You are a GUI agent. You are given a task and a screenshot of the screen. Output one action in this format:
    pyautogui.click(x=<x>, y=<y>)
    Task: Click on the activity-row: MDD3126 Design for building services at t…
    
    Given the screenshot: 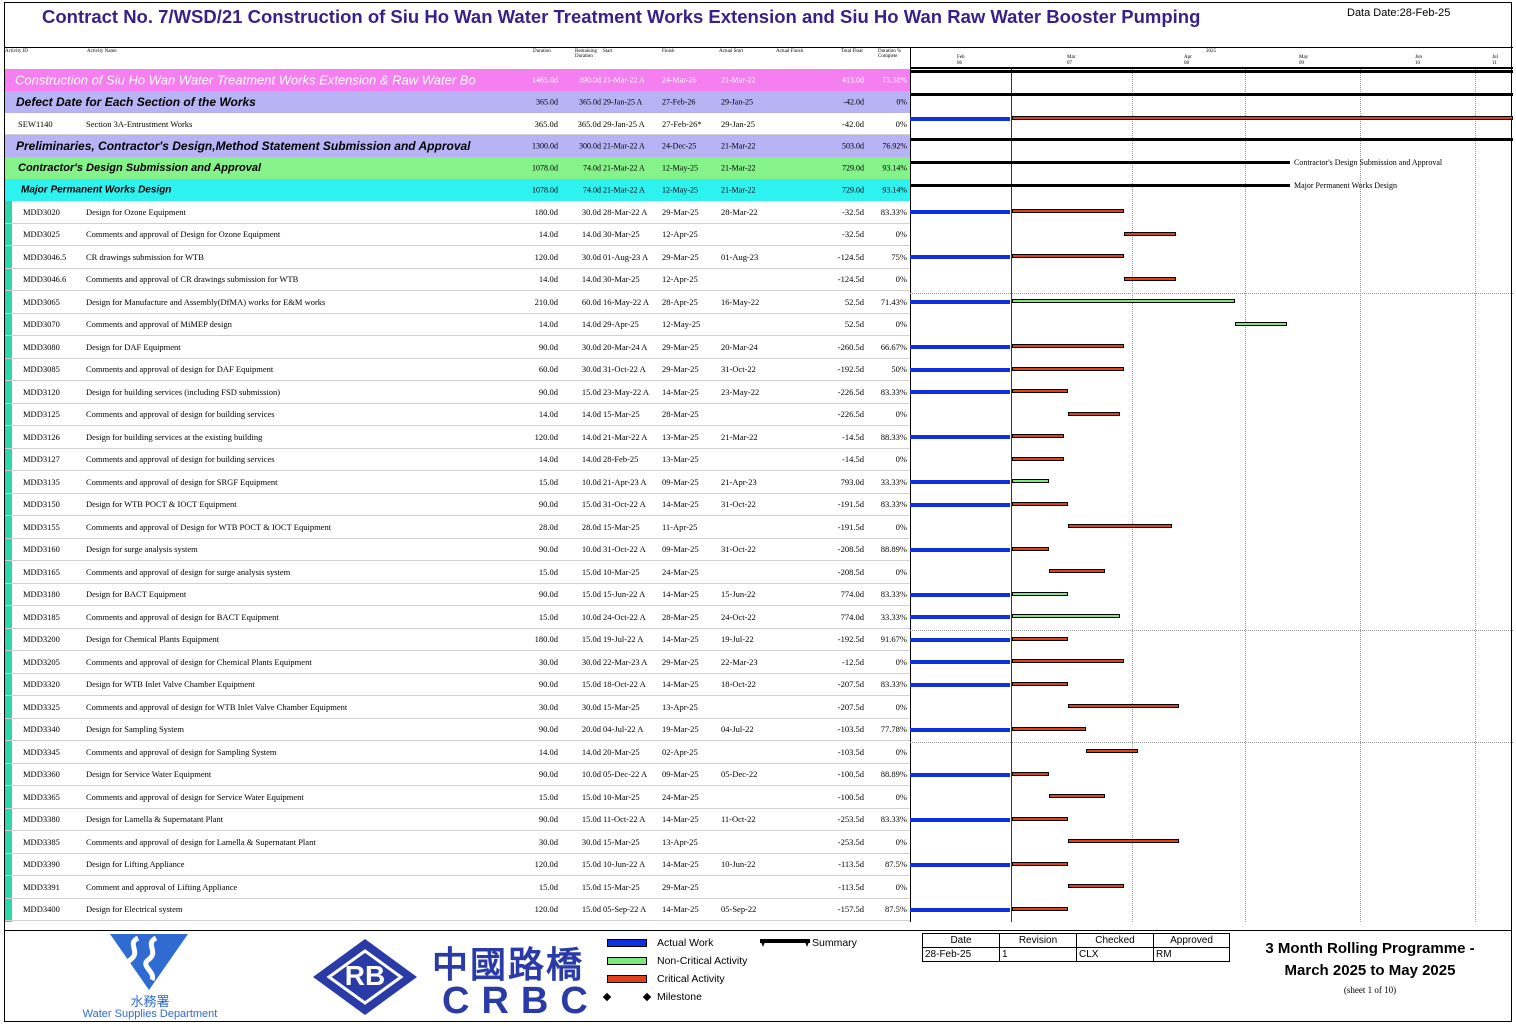 What is the action you would take?
    pyautogui.click(x=457, y=437)
    